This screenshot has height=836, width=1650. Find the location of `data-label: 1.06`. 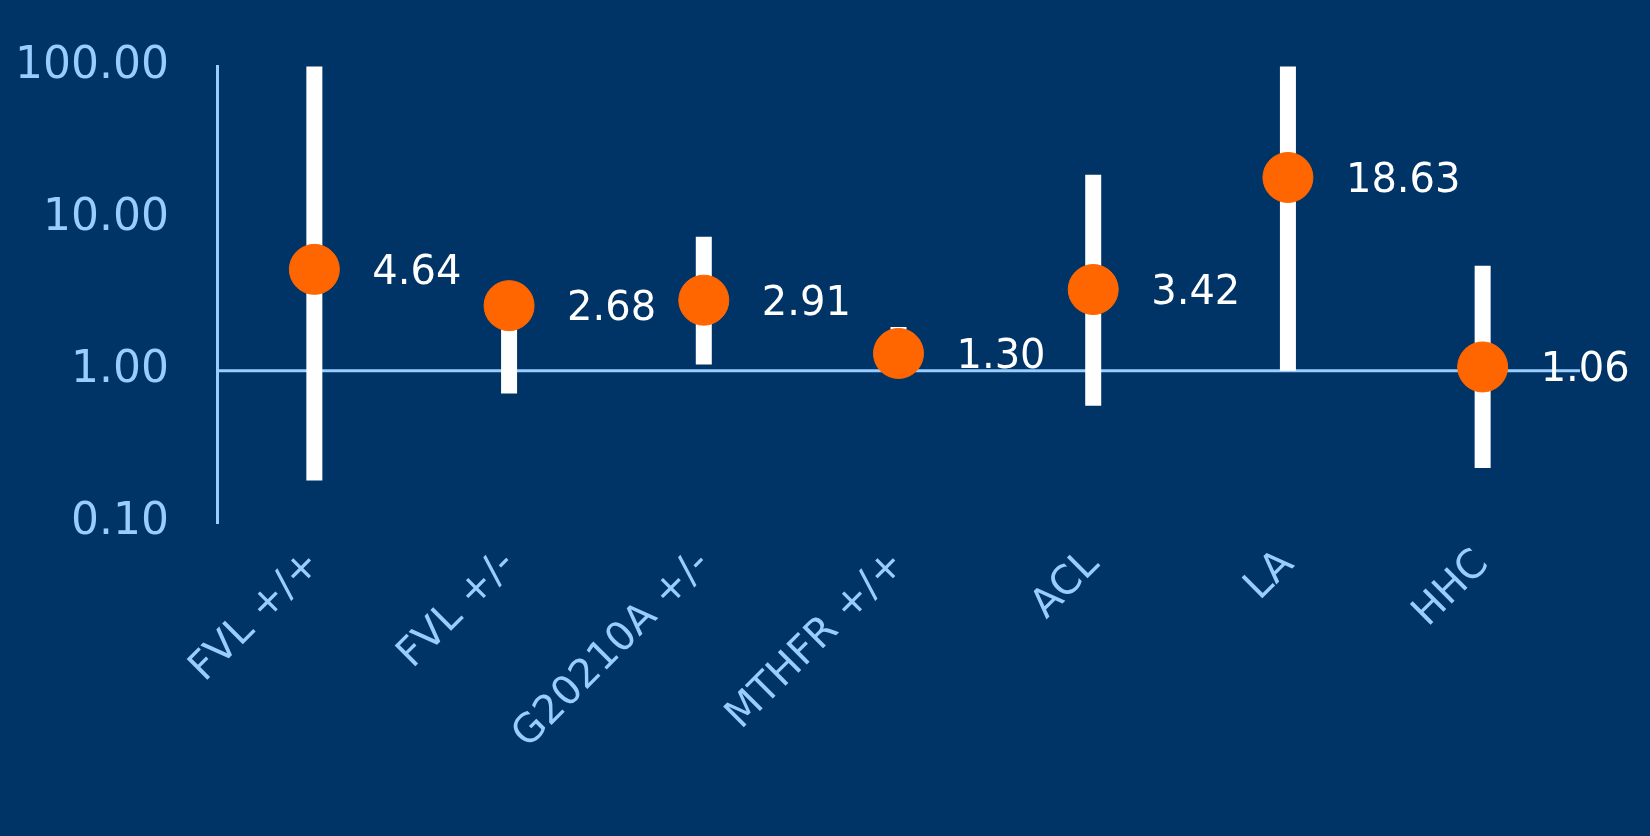

data-label: 1.06 is located at coordinates (1585, 367).